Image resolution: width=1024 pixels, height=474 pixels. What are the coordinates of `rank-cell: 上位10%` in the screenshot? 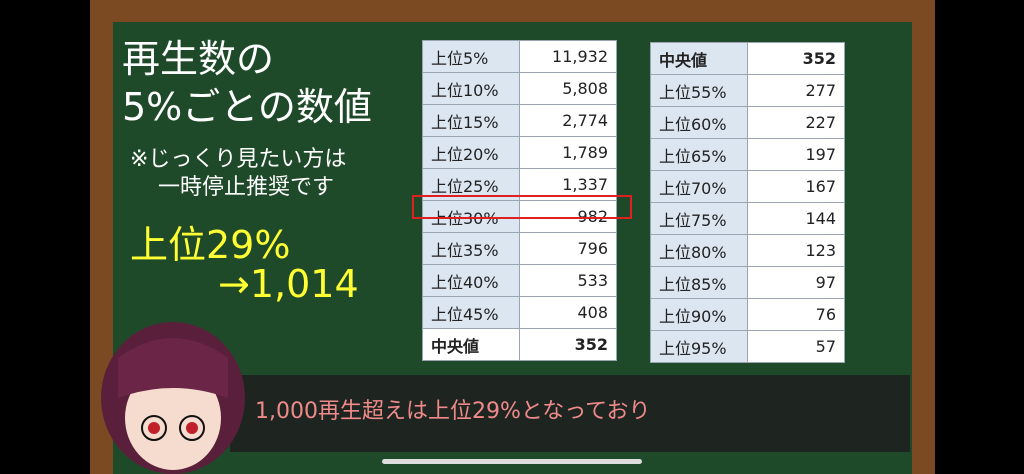 It's located at (471, 88).